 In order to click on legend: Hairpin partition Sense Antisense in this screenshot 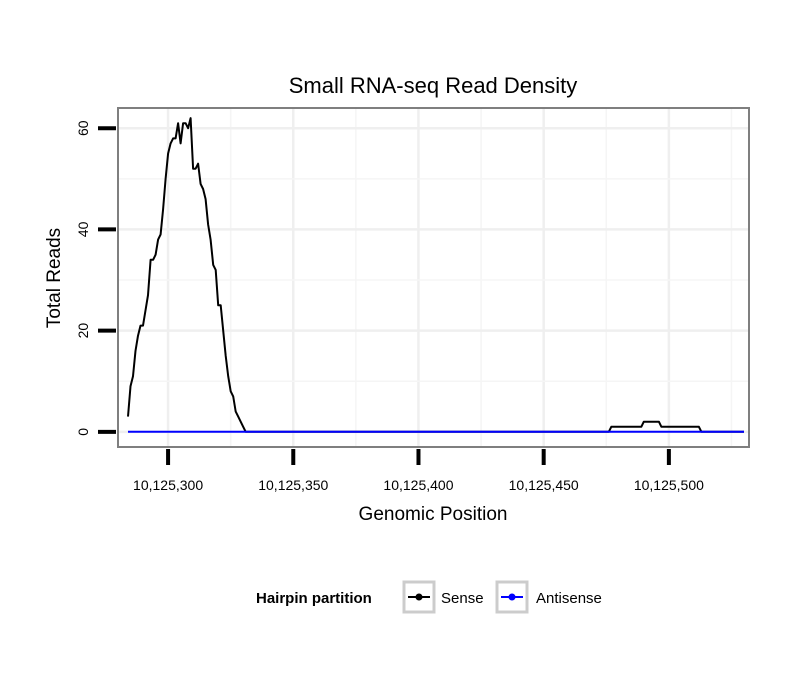, I will do `click(429, 597)`.